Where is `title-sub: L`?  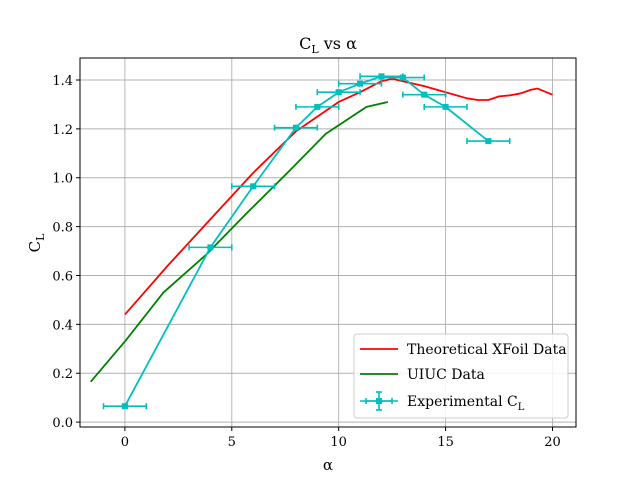 title-sub: L is located at coordinates (315, 49).